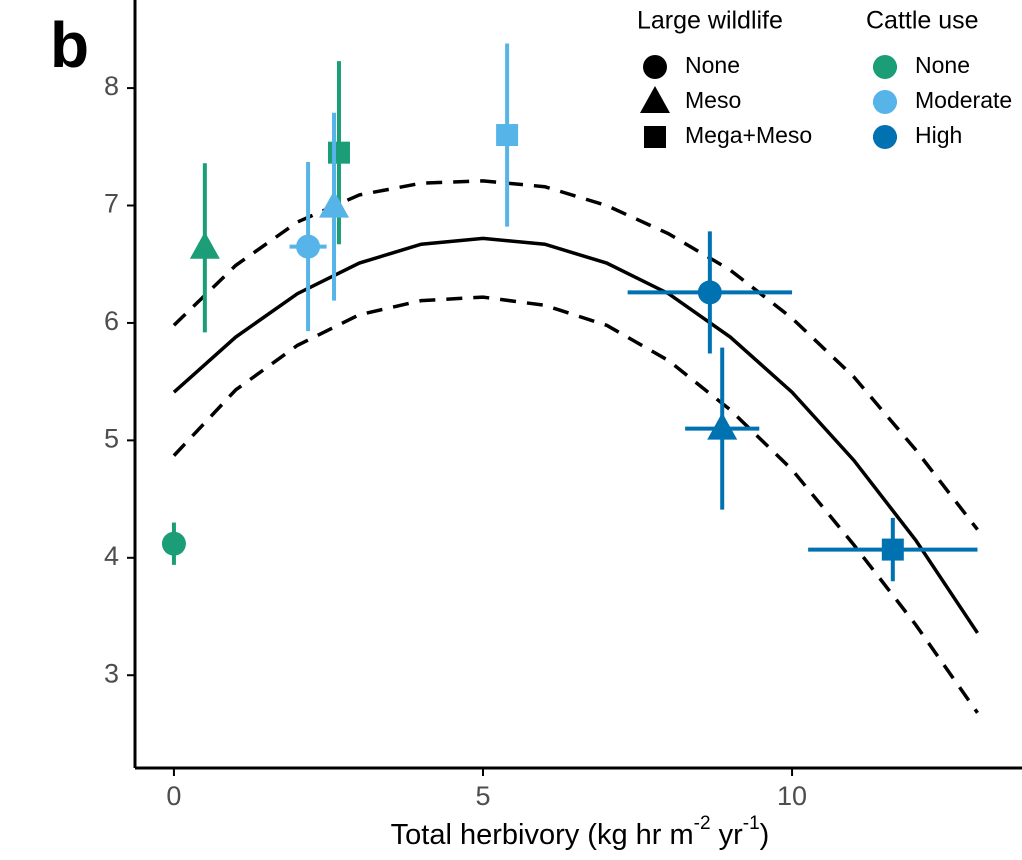  Describe the element at coordinates (69, 45) in the screenshot. I see `panel-label: b` at that location.